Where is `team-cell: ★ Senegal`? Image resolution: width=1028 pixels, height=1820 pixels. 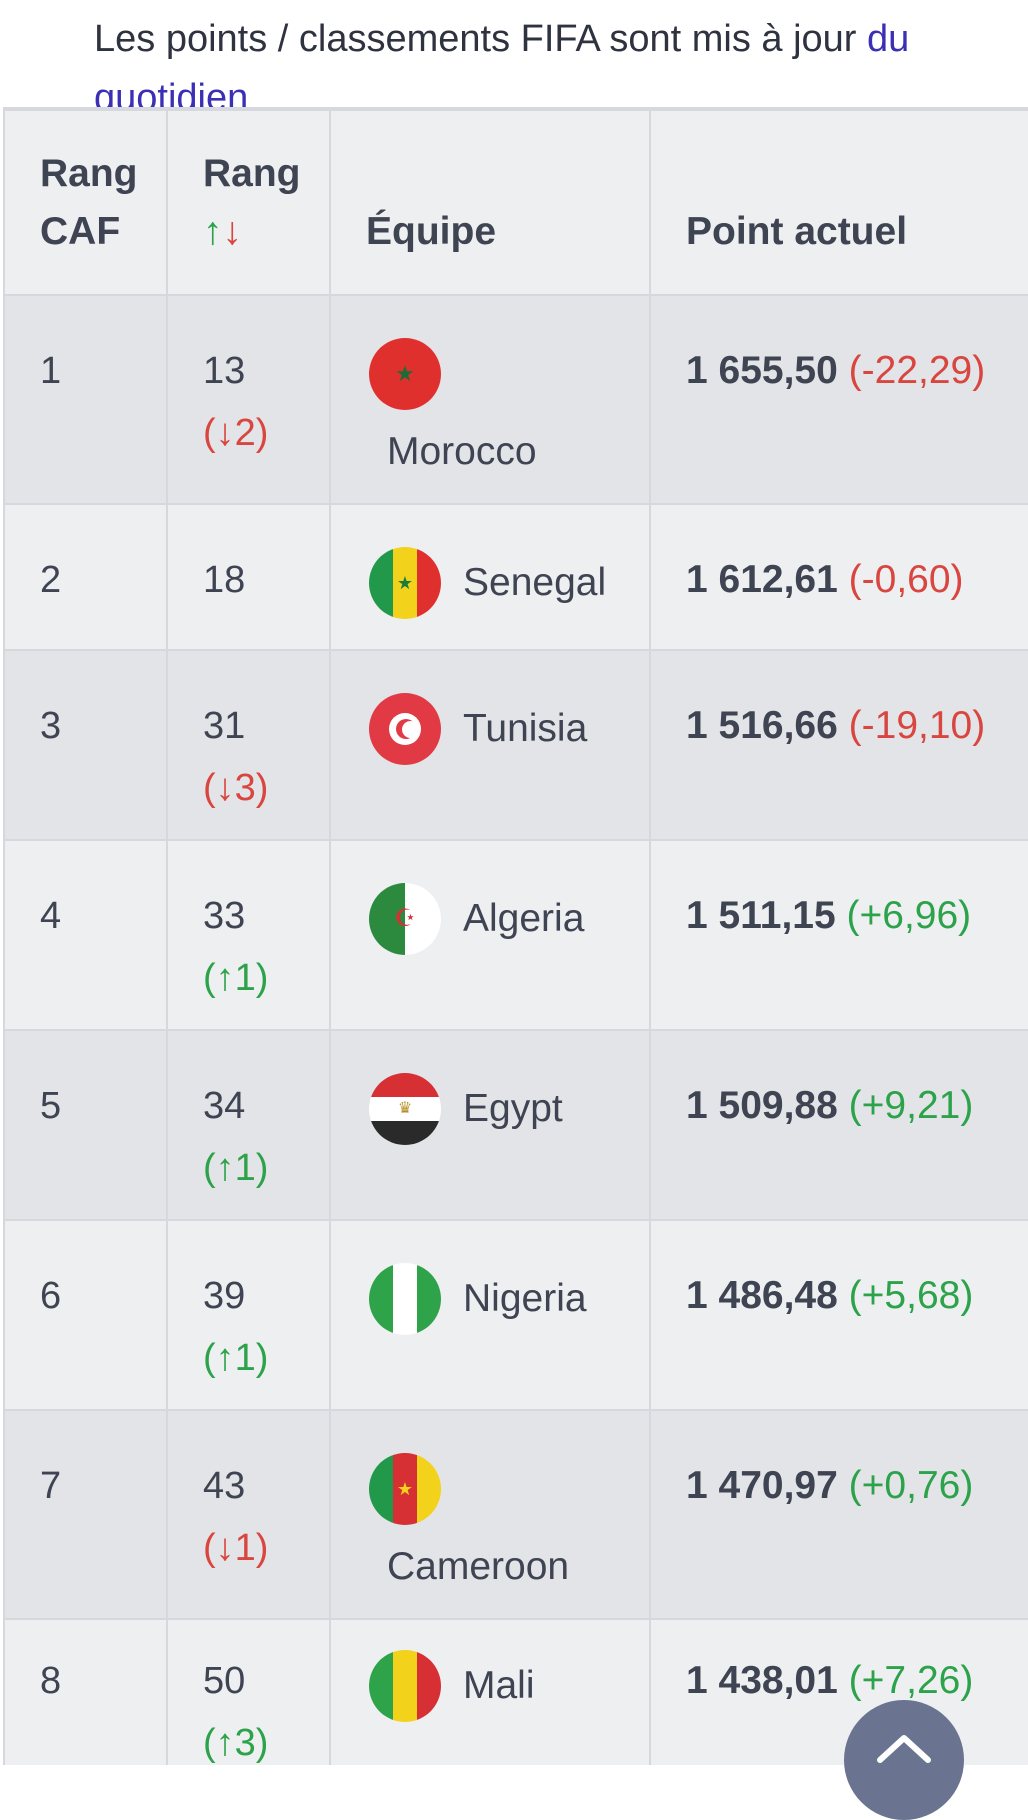
team-cell: ★ Senegal is located at coordinates (490, 577).